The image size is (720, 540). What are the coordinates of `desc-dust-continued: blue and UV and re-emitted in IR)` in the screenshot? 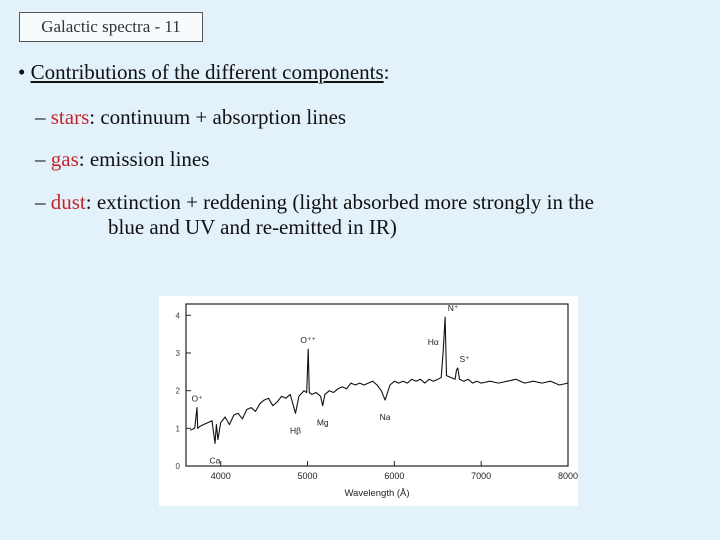 It's located at (252, 227).